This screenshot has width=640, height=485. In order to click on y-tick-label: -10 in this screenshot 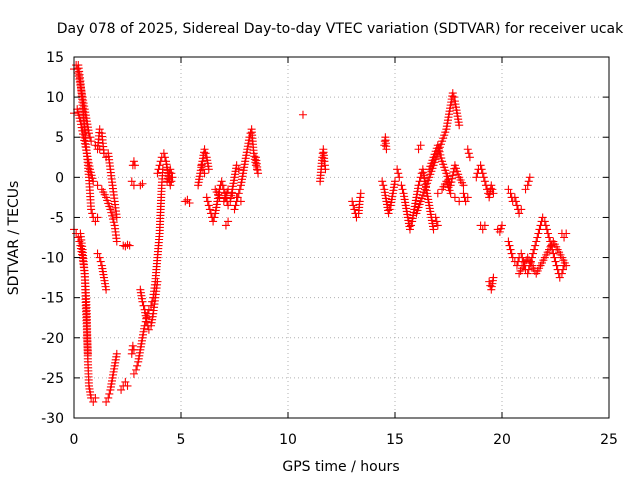, I will do `click(52, 259)`.